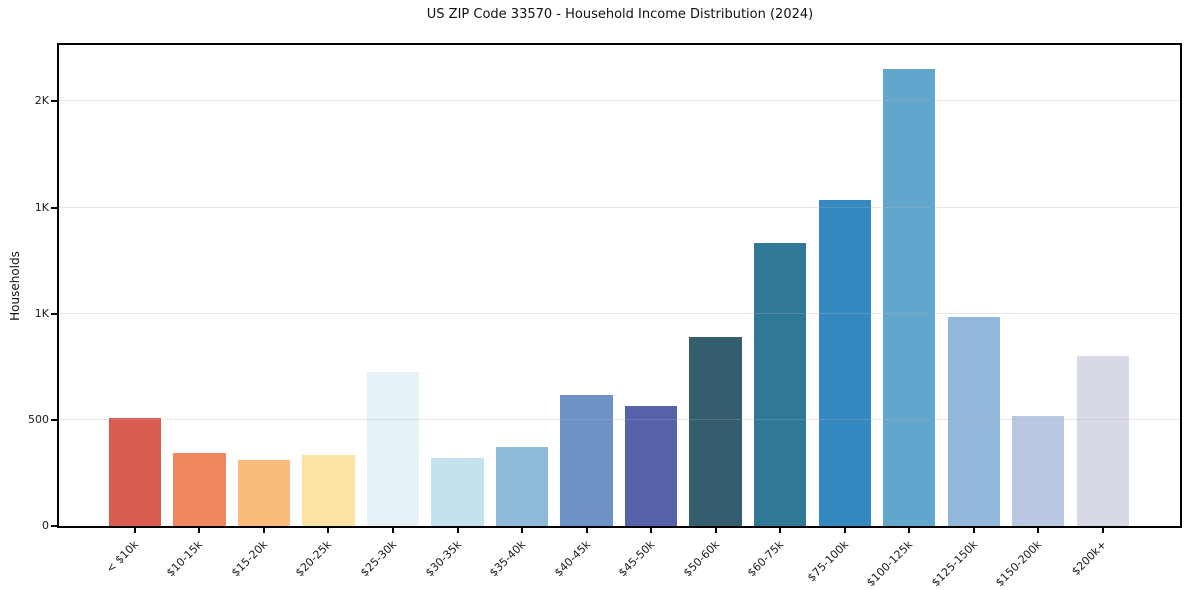 This screenshot has height=590, width=1189. What do you see at coordinates (827, 561) in the screenshot?
I see `x-tick-label: $75-100k` at bounding box center [827, 561].